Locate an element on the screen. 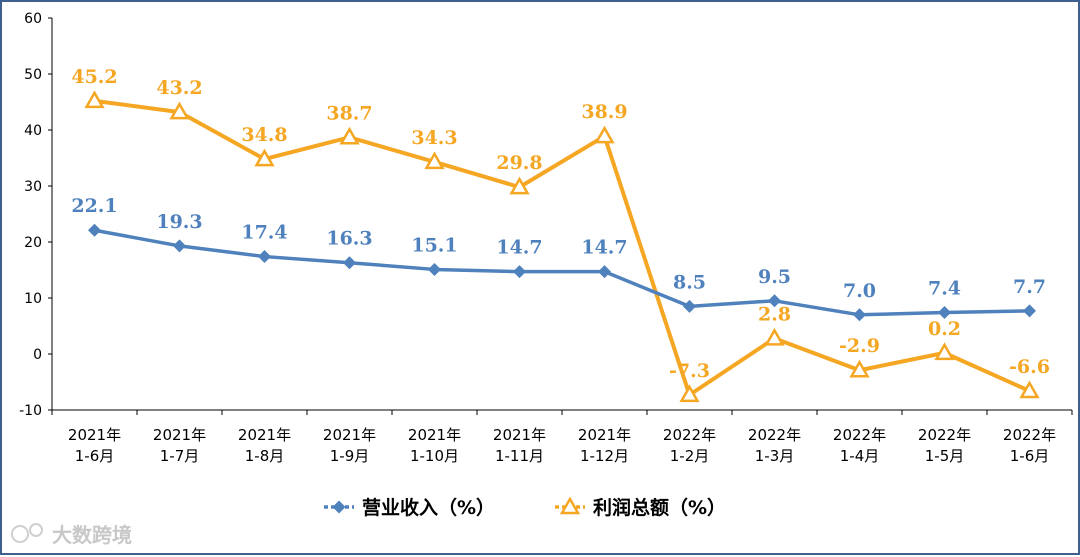 This screenshot has height=557, width=1080. x-tick-label-period: 1-3月 is located at coordinates (775, 456).